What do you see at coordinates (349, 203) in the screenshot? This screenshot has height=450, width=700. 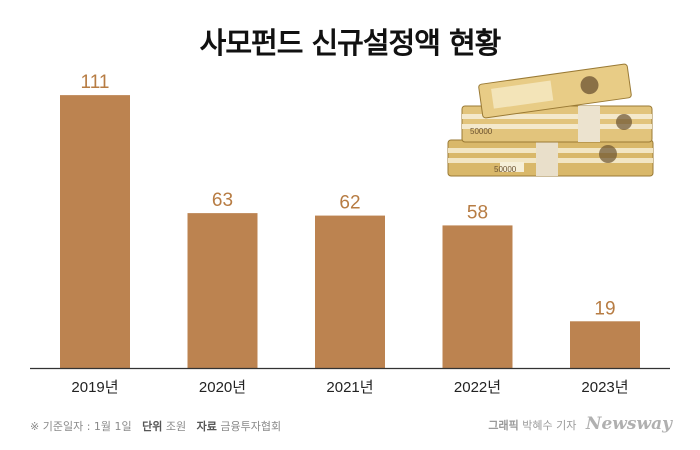 I see `bar-value-label: 62` at bounding box center [349, 203].